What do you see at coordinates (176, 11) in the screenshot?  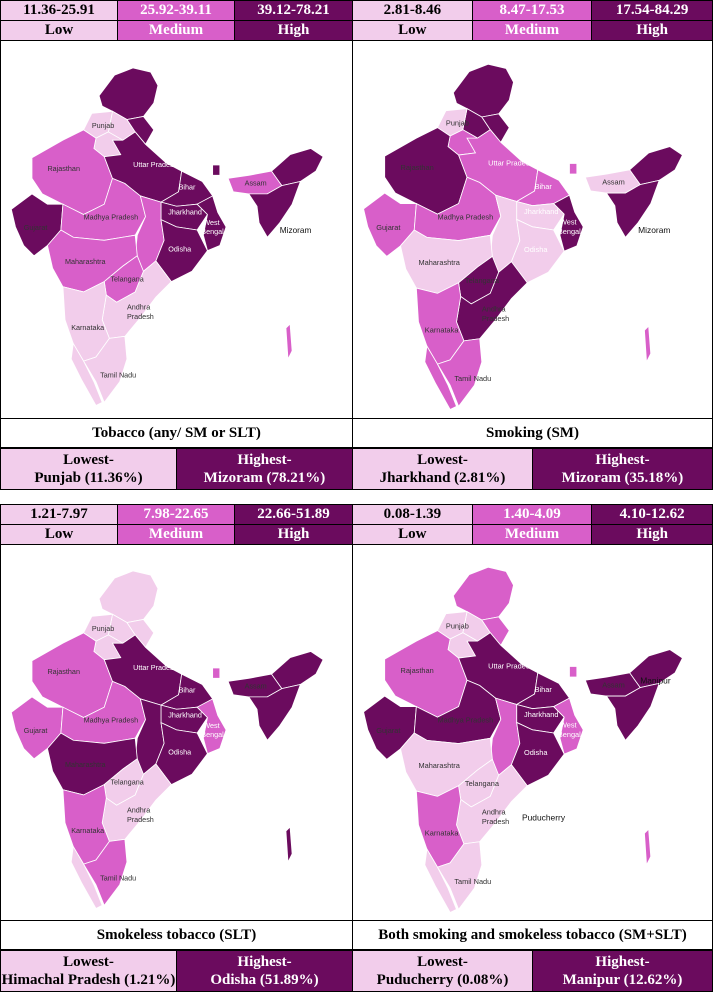 I see `legend-medium-range: 25.92-39.11` at bounding box center [176, 11].